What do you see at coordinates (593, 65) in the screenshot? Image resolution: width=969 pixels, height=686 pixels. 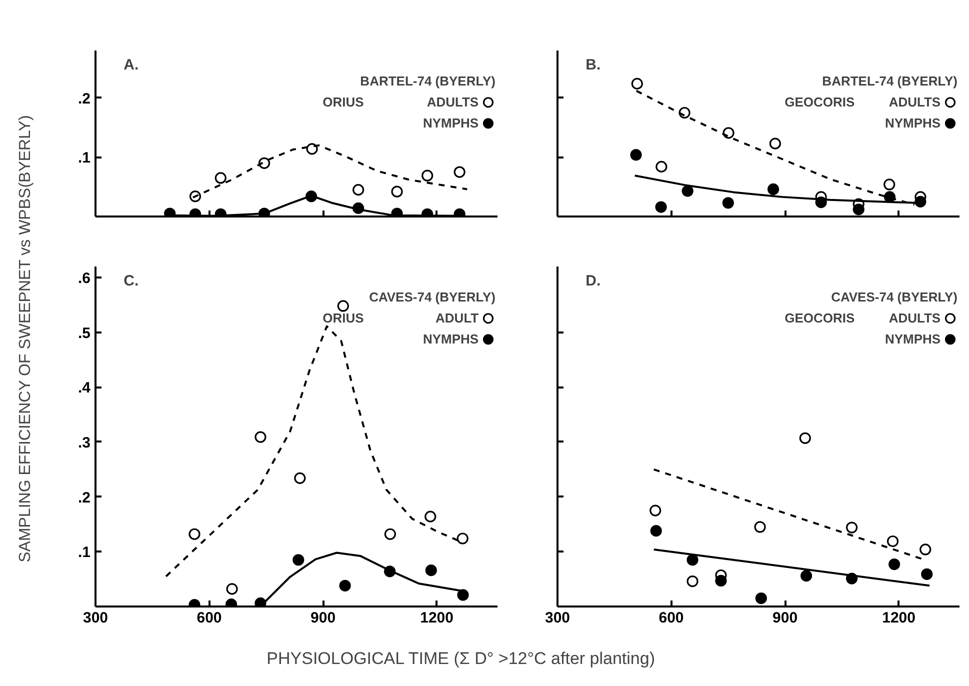 I see `text: B.` at bounding box center [593, 65].